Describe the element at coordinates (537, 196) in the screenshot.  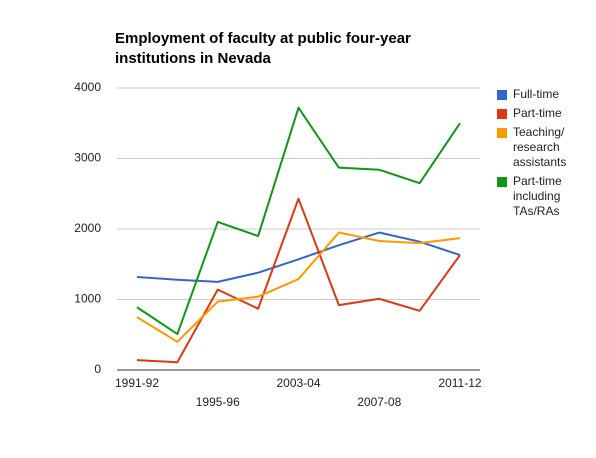
I see `legend-label: Part-time including TAs/RAs` at that location.